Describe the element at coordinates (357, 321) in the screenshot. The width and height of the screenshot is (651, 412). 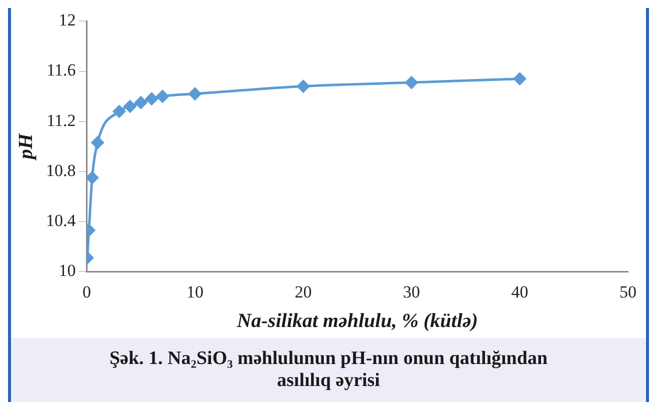
I see `x-axis-title: Na-silikat məhlulu, % (kütlə)` at that location.